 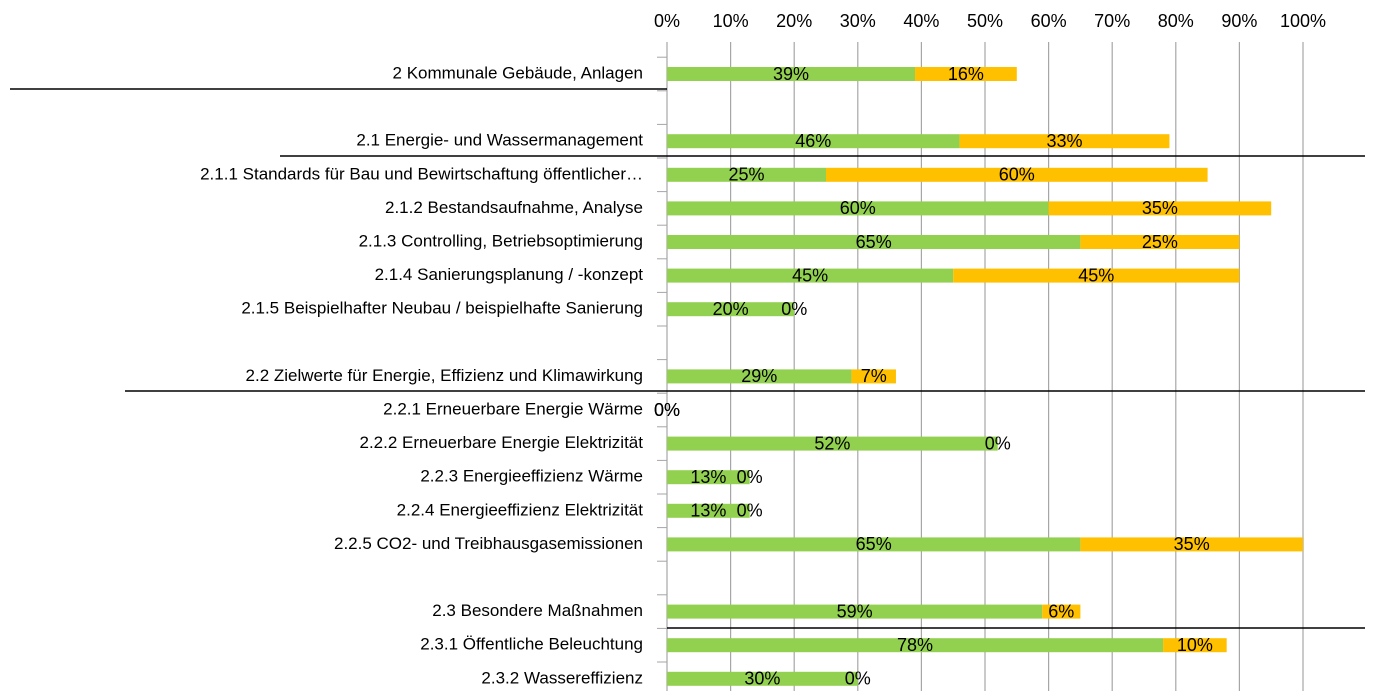 What do you see at coordinates (502, 442) in the screenshot?
I see `category-label: 2.2.2 Erneuerbare Energie Elektrizität` at bounding box center [502, 442].